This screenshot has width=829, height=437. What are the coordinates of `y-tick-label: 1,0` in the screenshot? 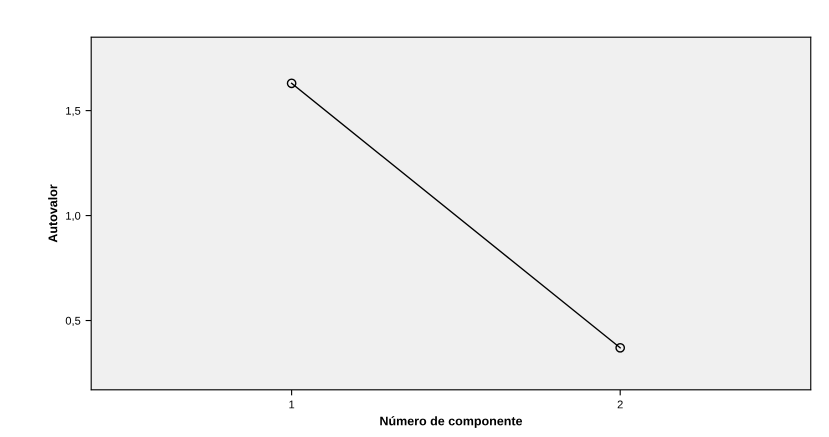 It's located at (73, 217).